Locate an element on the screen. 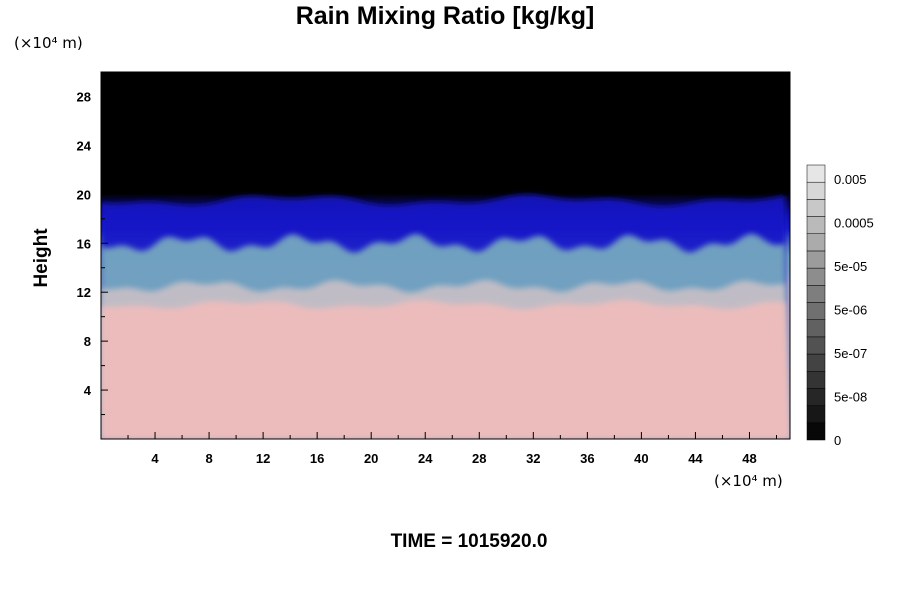 Image resolution: width=900 pixels, height=600 pixels. x-tick-label: 24 is located at coordinates (425, 458).